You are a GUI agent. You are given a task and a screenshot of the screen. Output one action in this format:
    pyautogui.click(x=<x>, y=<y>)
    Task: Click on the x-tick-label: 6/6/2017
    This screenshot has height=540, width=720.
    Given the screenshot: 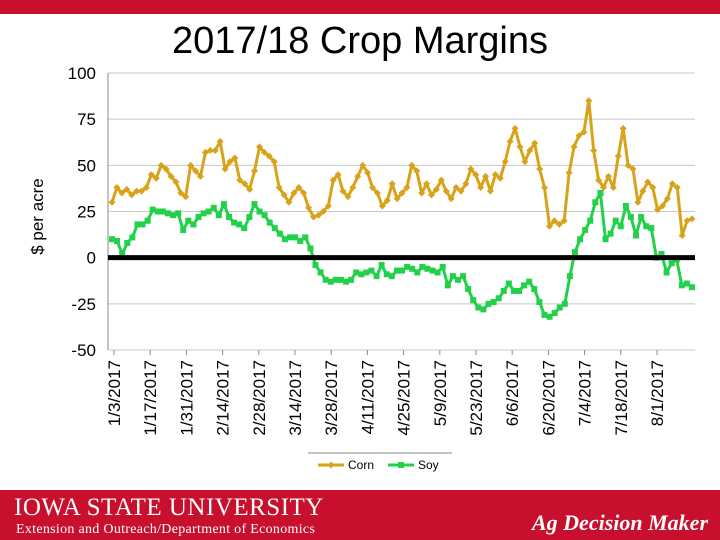 What is the action you would take?
    pyautogui.click(x=512, y=393)
    